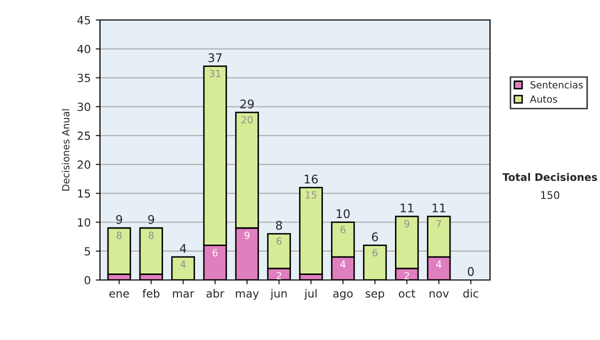 The image size is (600, 340). What do you see at coordinates (311, 195) in the screenshot?
I see `data-label: 15` at bounding box center [311, 195].